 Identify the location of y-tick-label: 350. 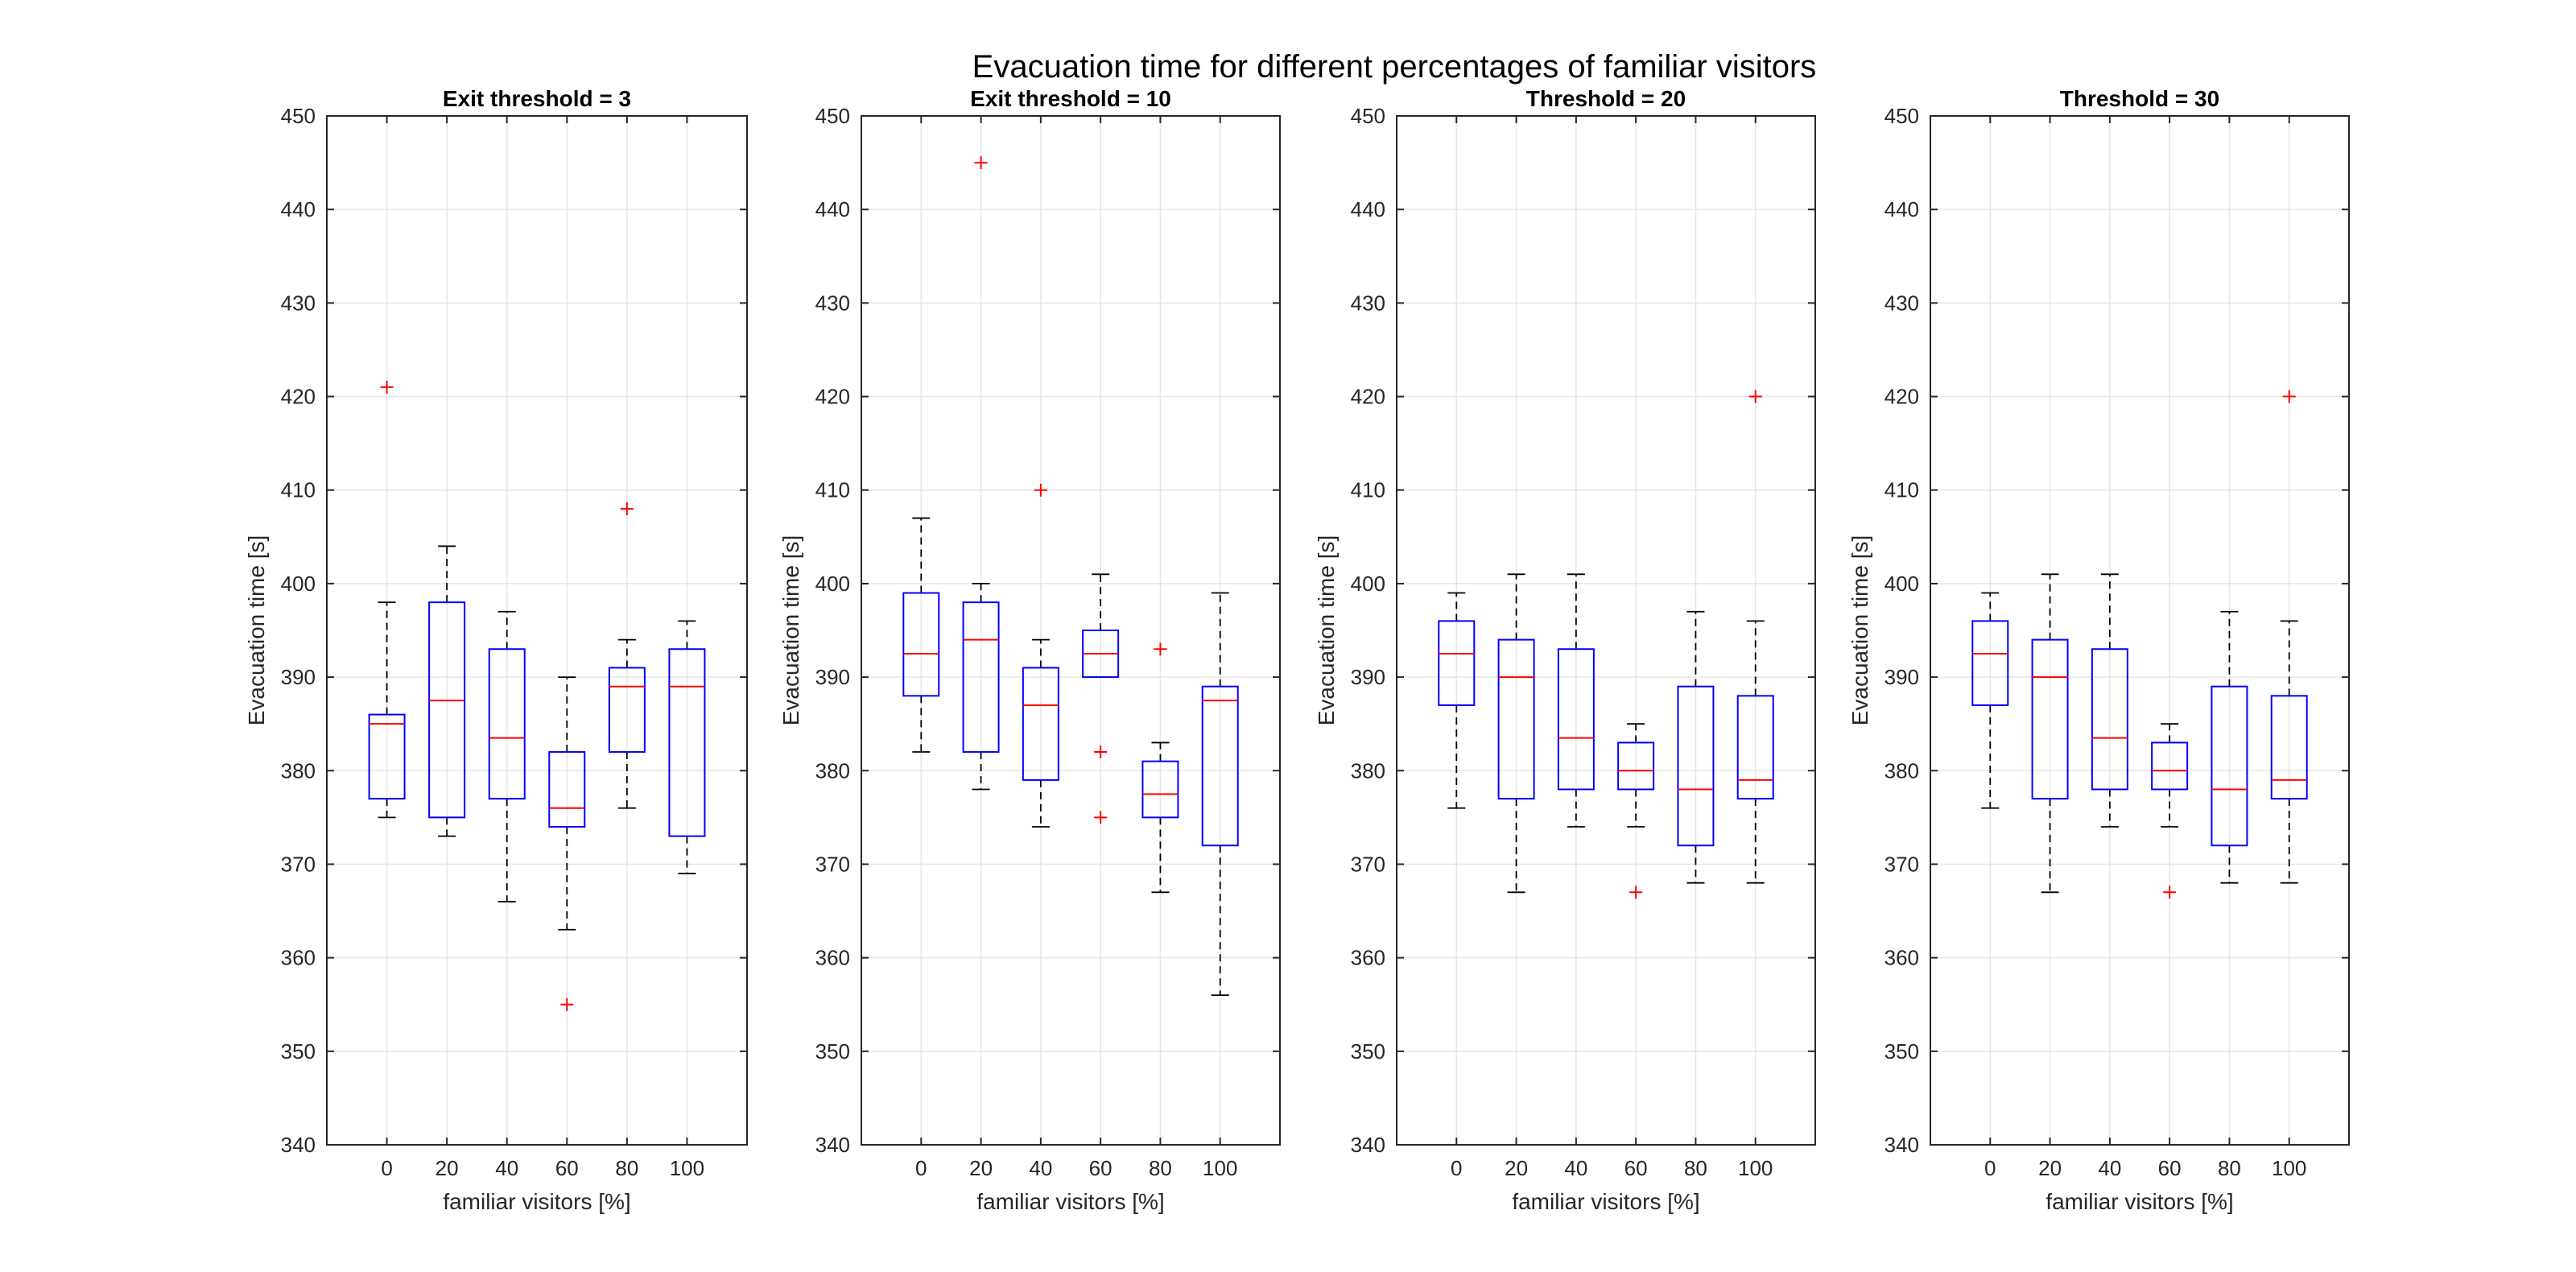
(1368, 1051).